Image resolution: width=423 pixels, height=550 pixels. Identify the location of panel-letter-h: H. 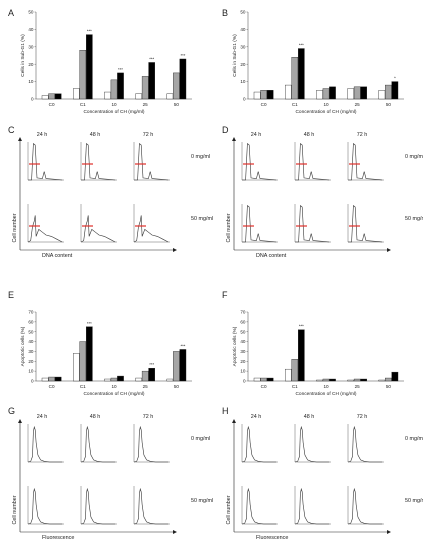
(225, 411).